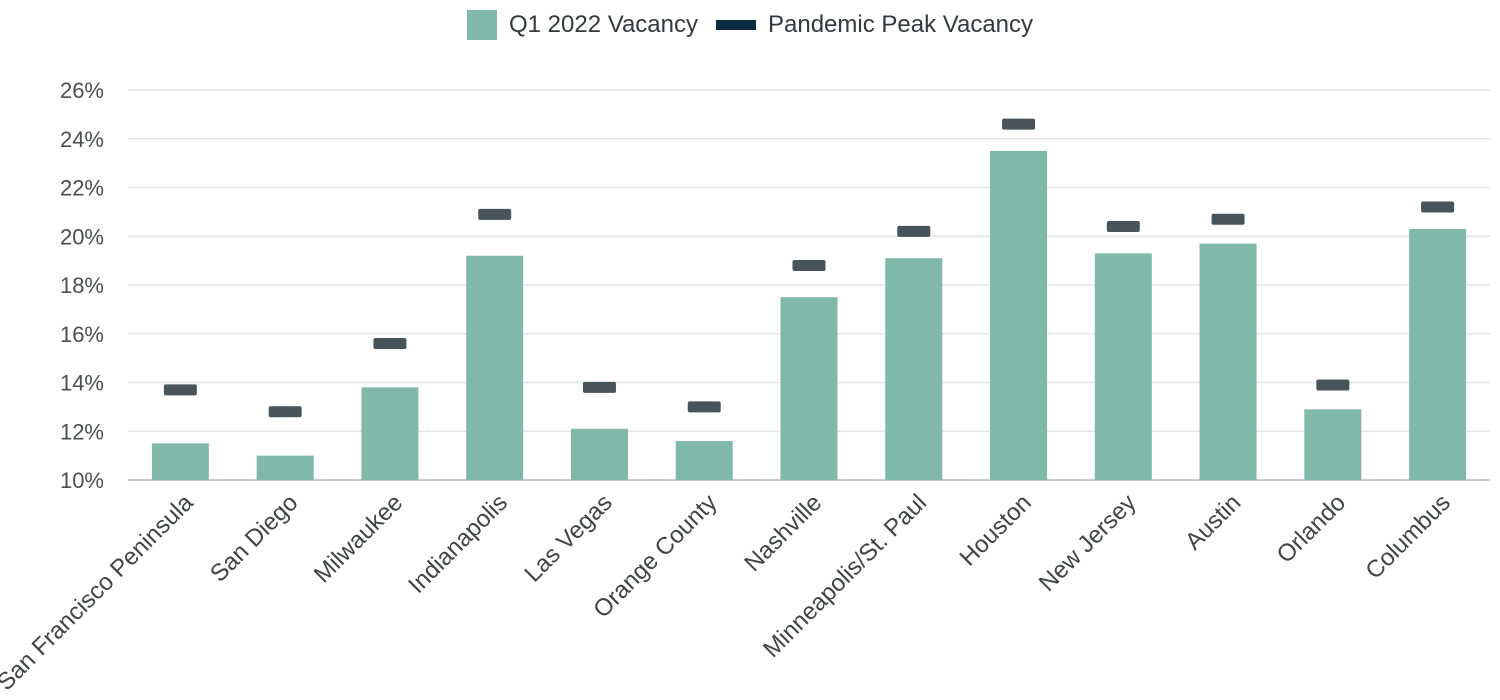  I want to click on y-tick-label-22: 22%, so click(82, 188).